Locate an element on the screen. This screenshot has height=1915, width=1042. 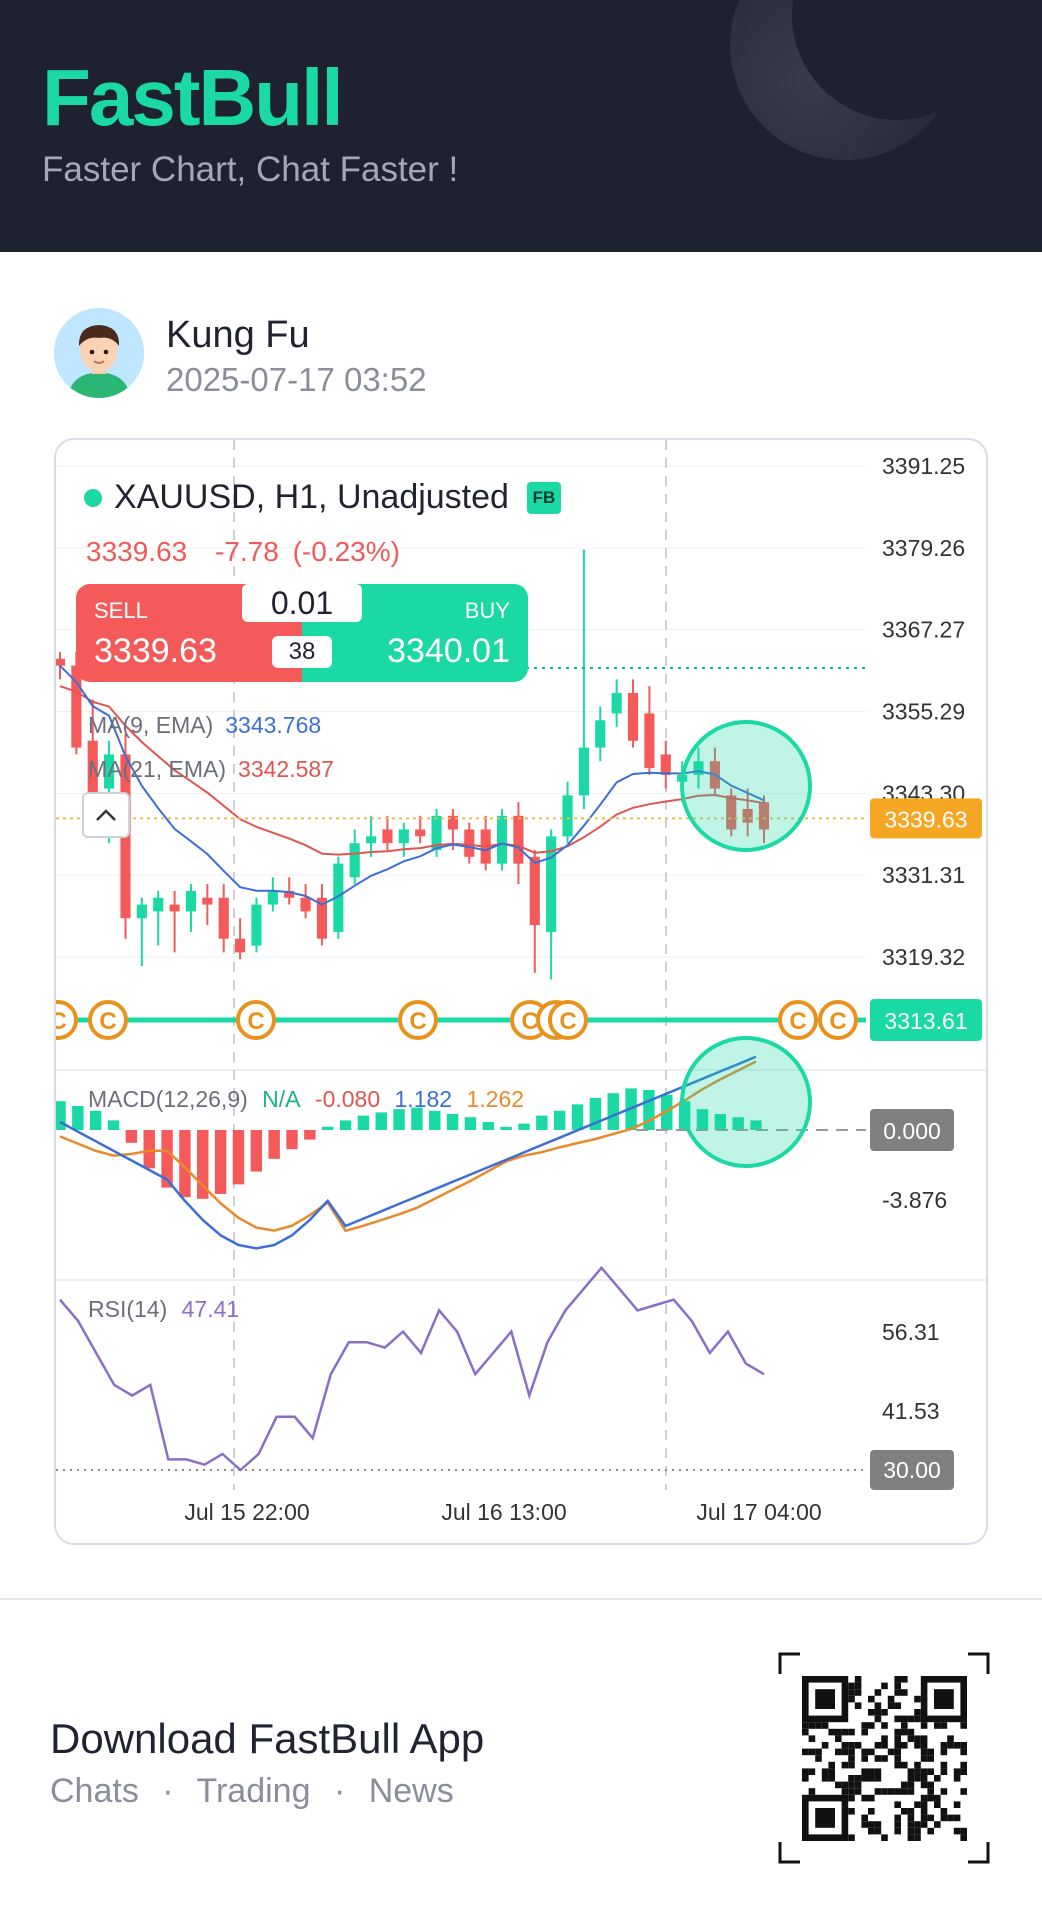
quote-line: 3339.63 -7.78 (-0.23%) is located at coordinates (243, 552).